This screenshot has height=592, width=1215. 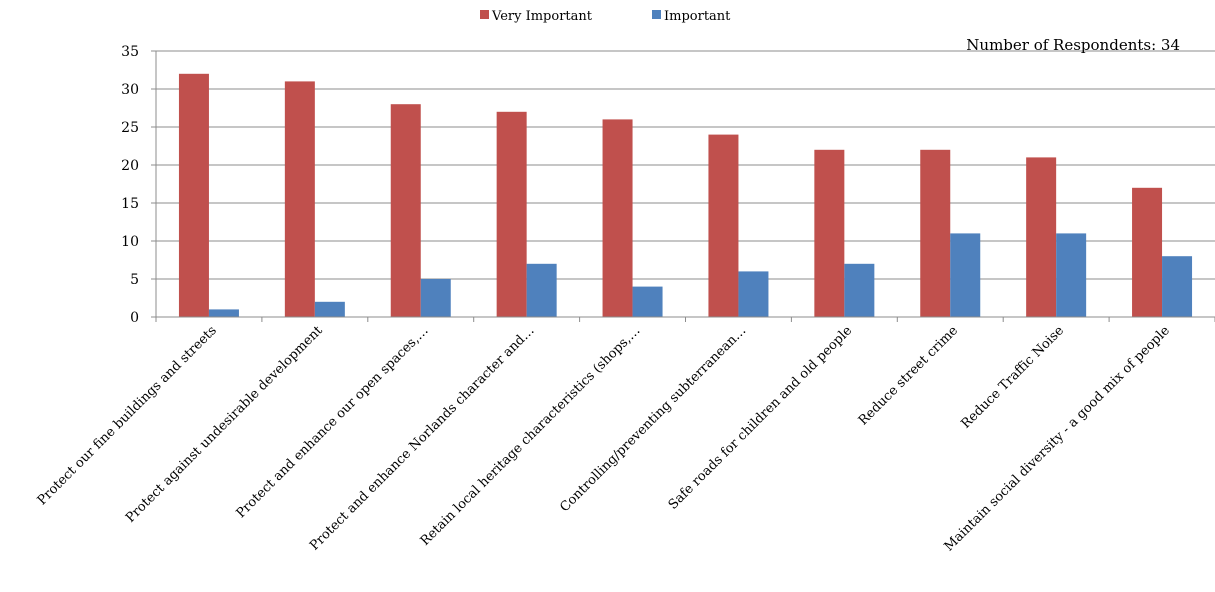 What do you see at coordinates (224, 424) in the screenshot?
I see `x-category-label: Protect against undesirable development` at bounding box center [224, 424].